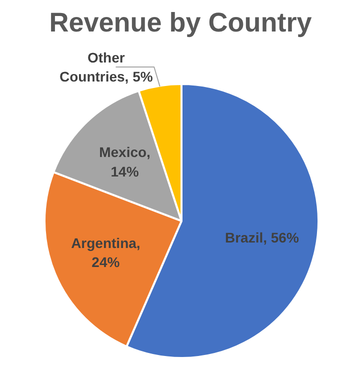 The height and width of the screenshot is (369, 360). I want to click on slice-label: Other Countries, 5%, so click(106, 67).